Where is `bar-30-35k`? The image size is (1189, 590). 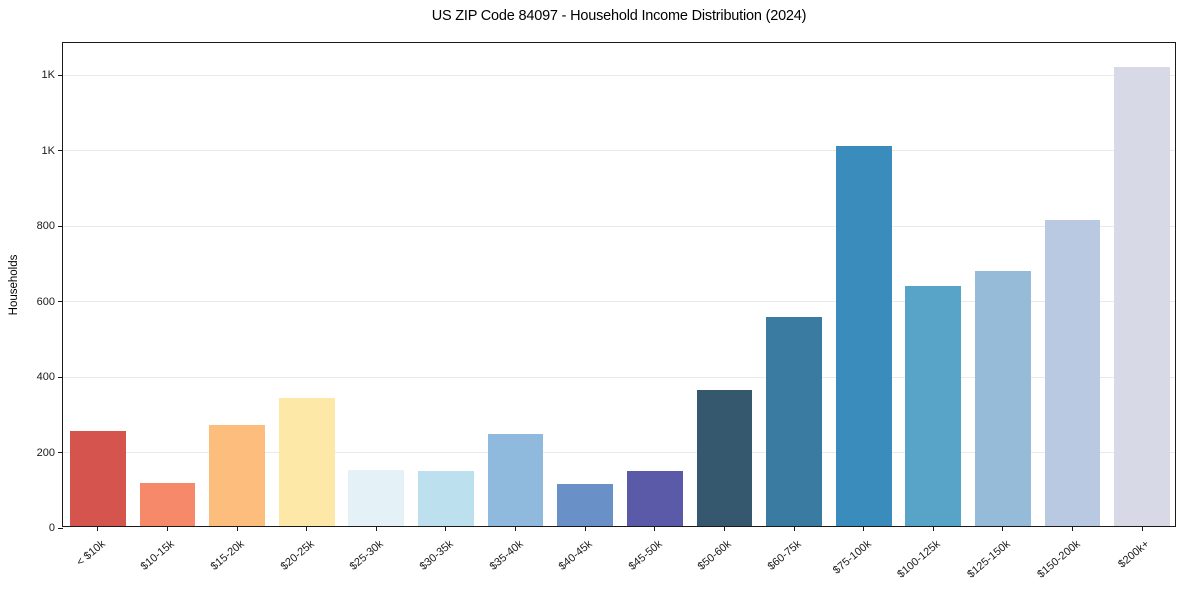
bar-30-35k is located at coordinates (446, 498).